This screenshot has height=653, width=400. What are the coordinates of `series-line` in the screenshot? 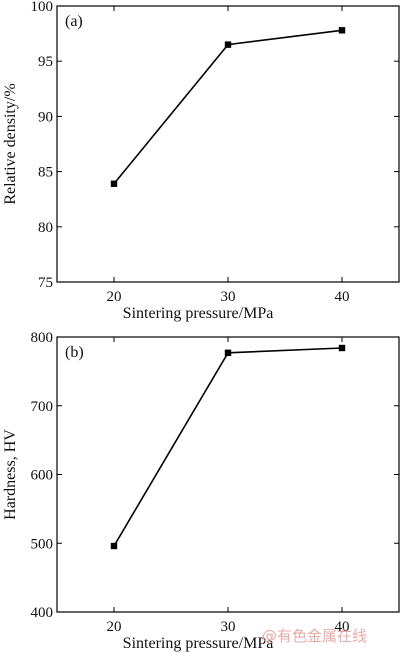 It's located at (228, 107).